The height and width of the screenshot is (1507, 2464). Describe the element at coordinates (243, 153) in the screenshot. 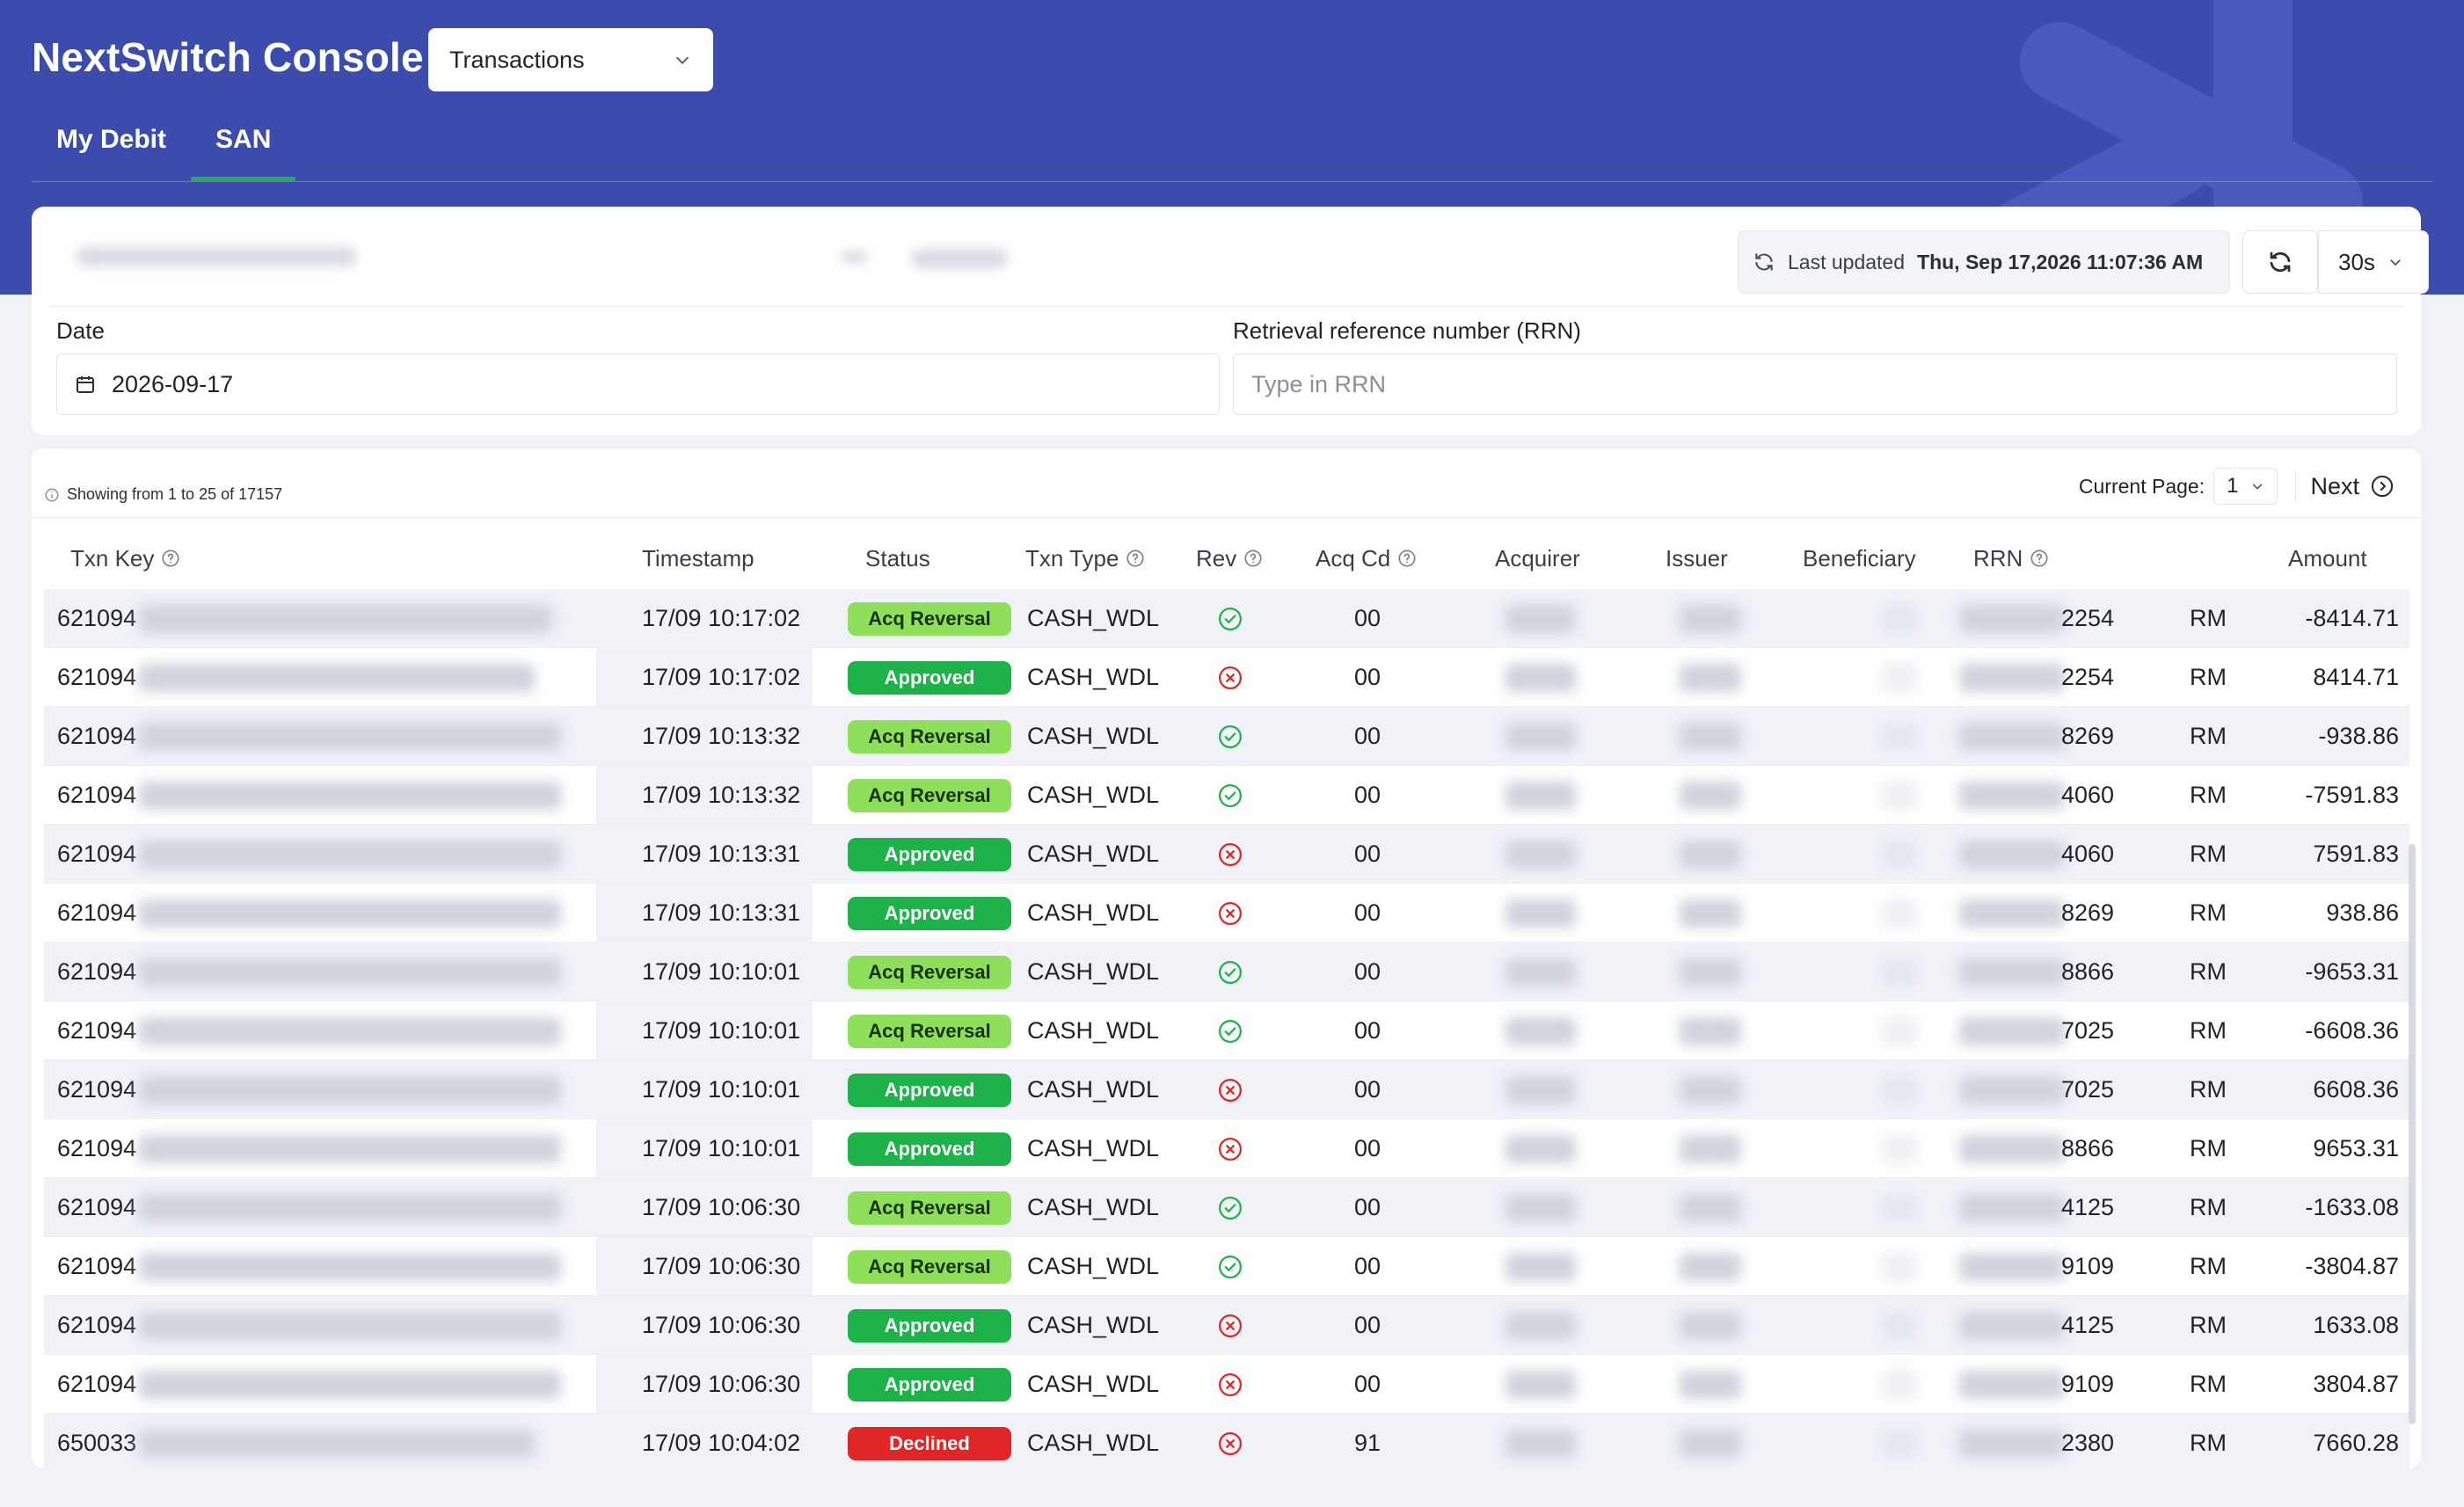

I see `tab-san: SAN` at that location.